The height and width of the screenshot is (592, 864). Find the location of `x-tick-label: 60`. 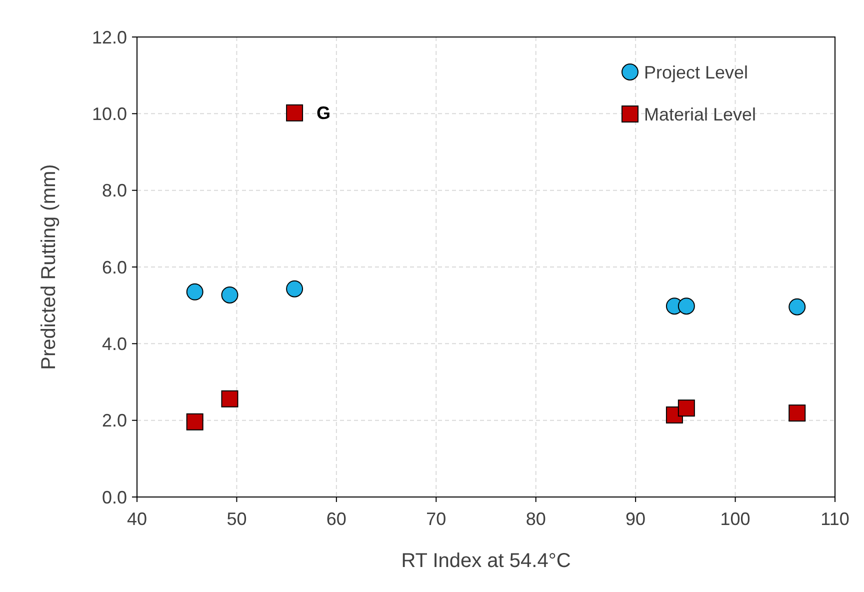

x-tick-label: 60 is located at coordinates (336, 519).